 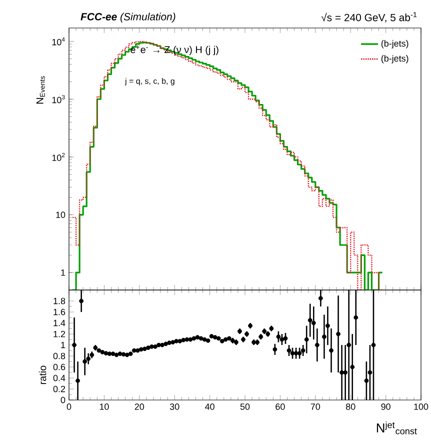 I want to click on y-tick-label: 1.8, so click(x=60, y=301).